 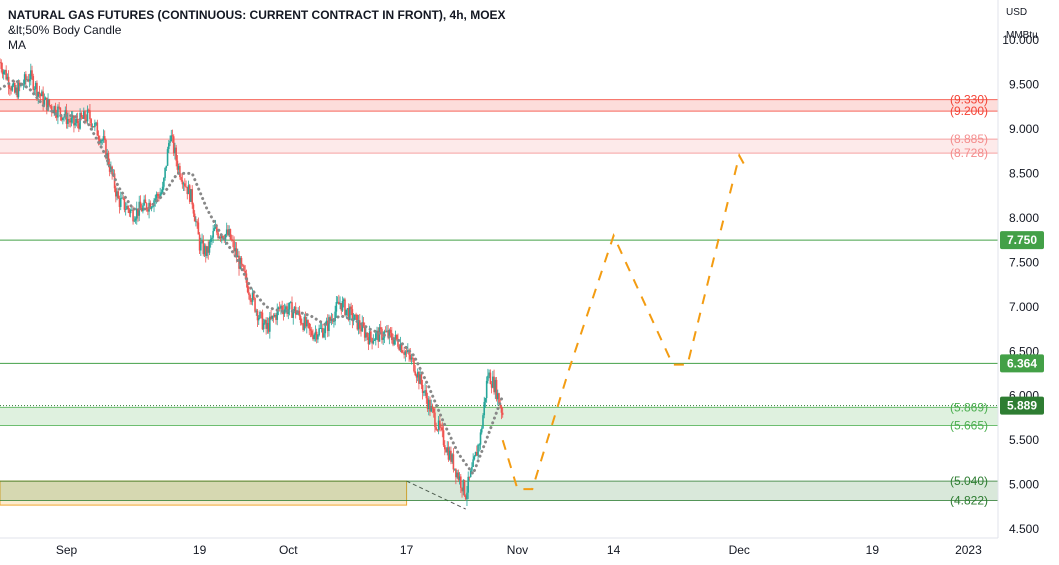 I want to click on time-axis: Sep 19 Oct 17 Nov 14 Dec 19 2023, so click(x=519, y=550).